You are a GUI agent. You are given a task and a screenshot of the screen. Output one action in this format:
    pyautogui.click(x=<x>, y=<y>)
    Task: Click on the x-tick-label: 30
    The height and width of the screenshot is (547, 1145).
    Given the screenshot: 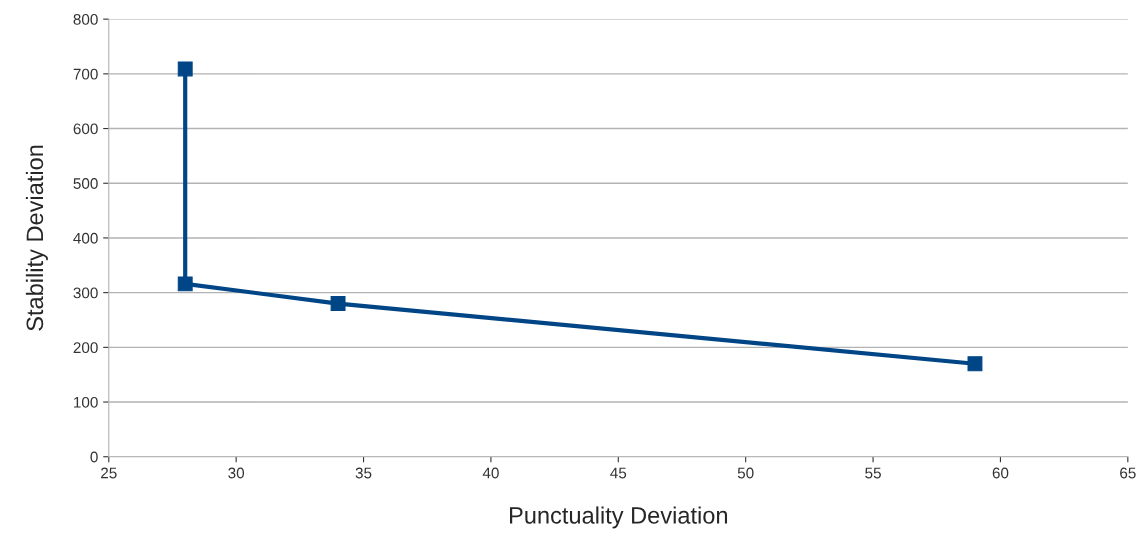 What is the action you would take?
    pyautogui.click(x=236, y=473)
    